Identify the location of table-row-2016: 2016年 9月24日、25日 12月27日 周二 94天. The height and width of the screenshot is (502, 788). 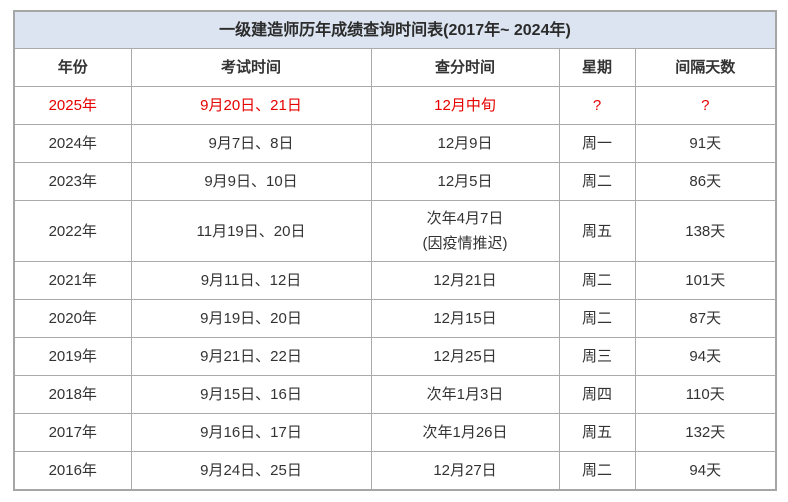
(395, 471).